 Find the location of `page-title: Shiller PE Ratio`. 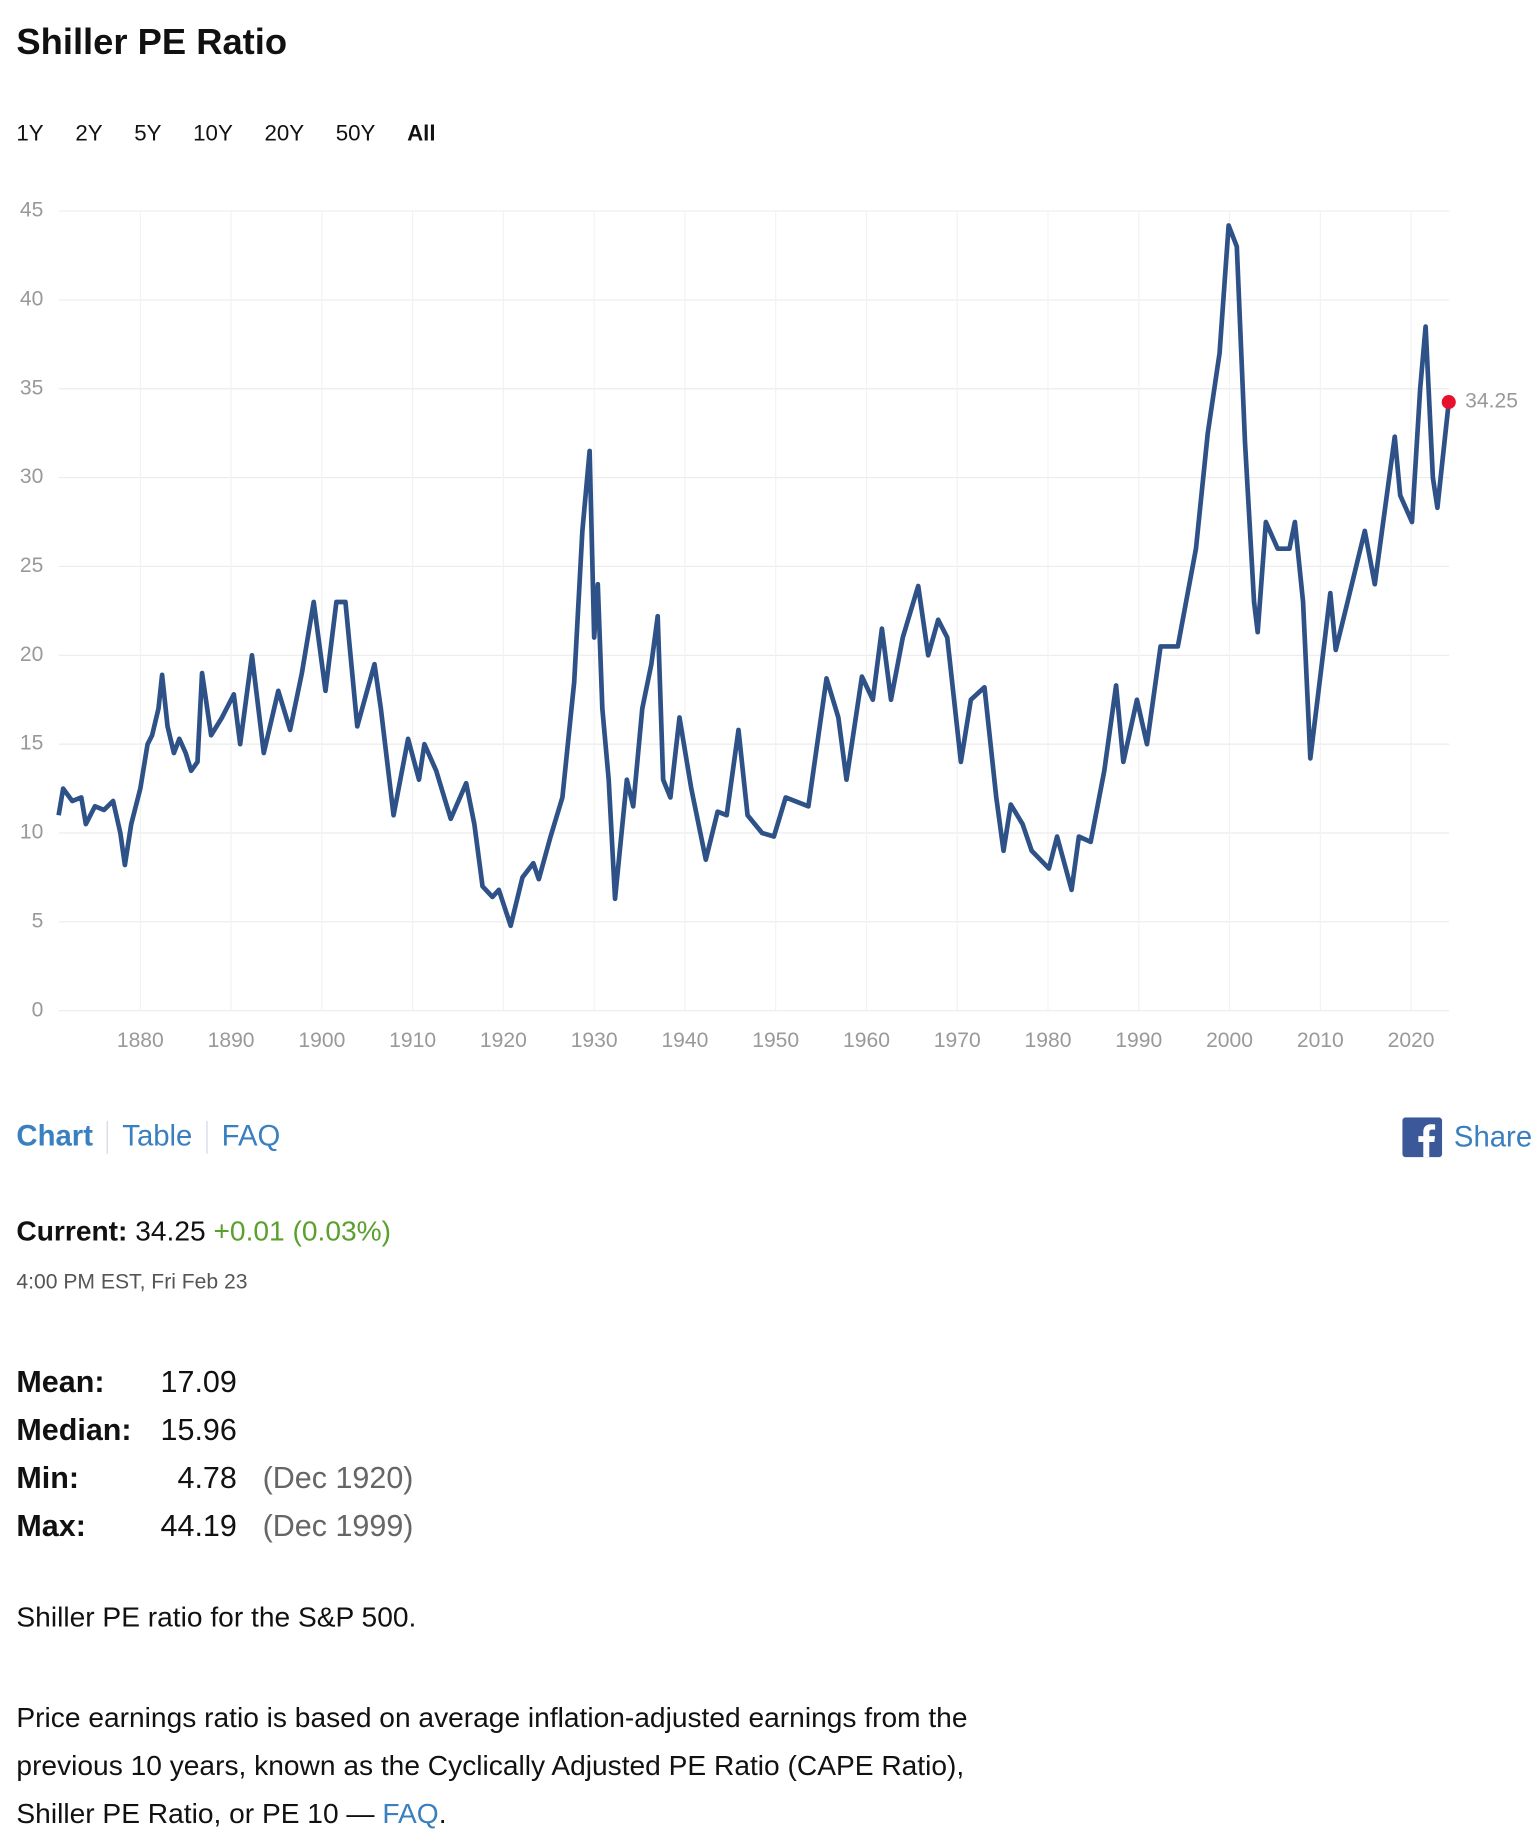

page-title: Shiller PE Ratio is located at coordinates (152, 42).